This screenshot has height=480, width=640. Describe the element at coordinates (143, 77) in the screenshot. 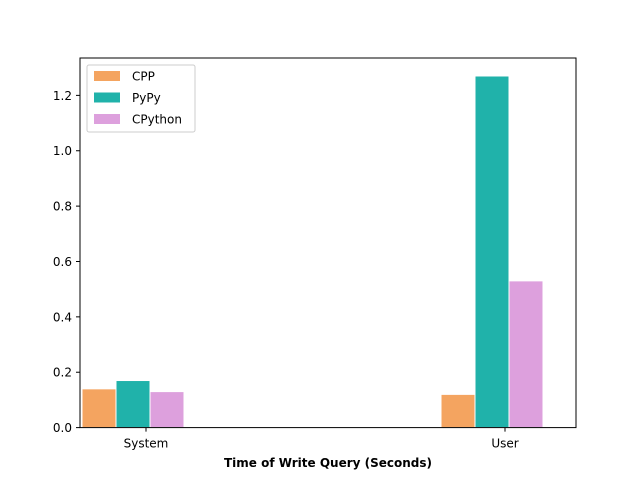

I see `legend-label-cpp: CPP` at that location.